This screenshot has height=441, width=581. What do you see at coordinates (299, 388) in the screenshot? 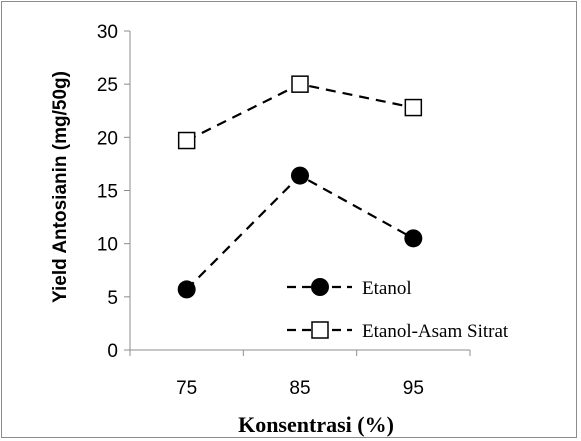
I see `x-tick-label: 85` at bounding box center [299, 388].